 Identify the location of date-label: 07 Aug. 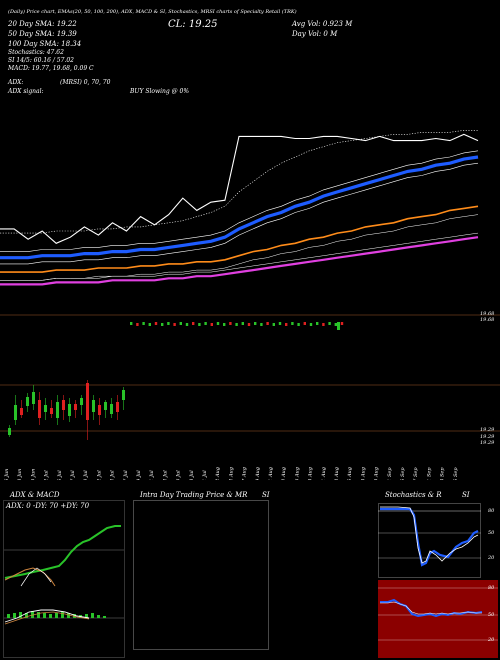
(245, 473).